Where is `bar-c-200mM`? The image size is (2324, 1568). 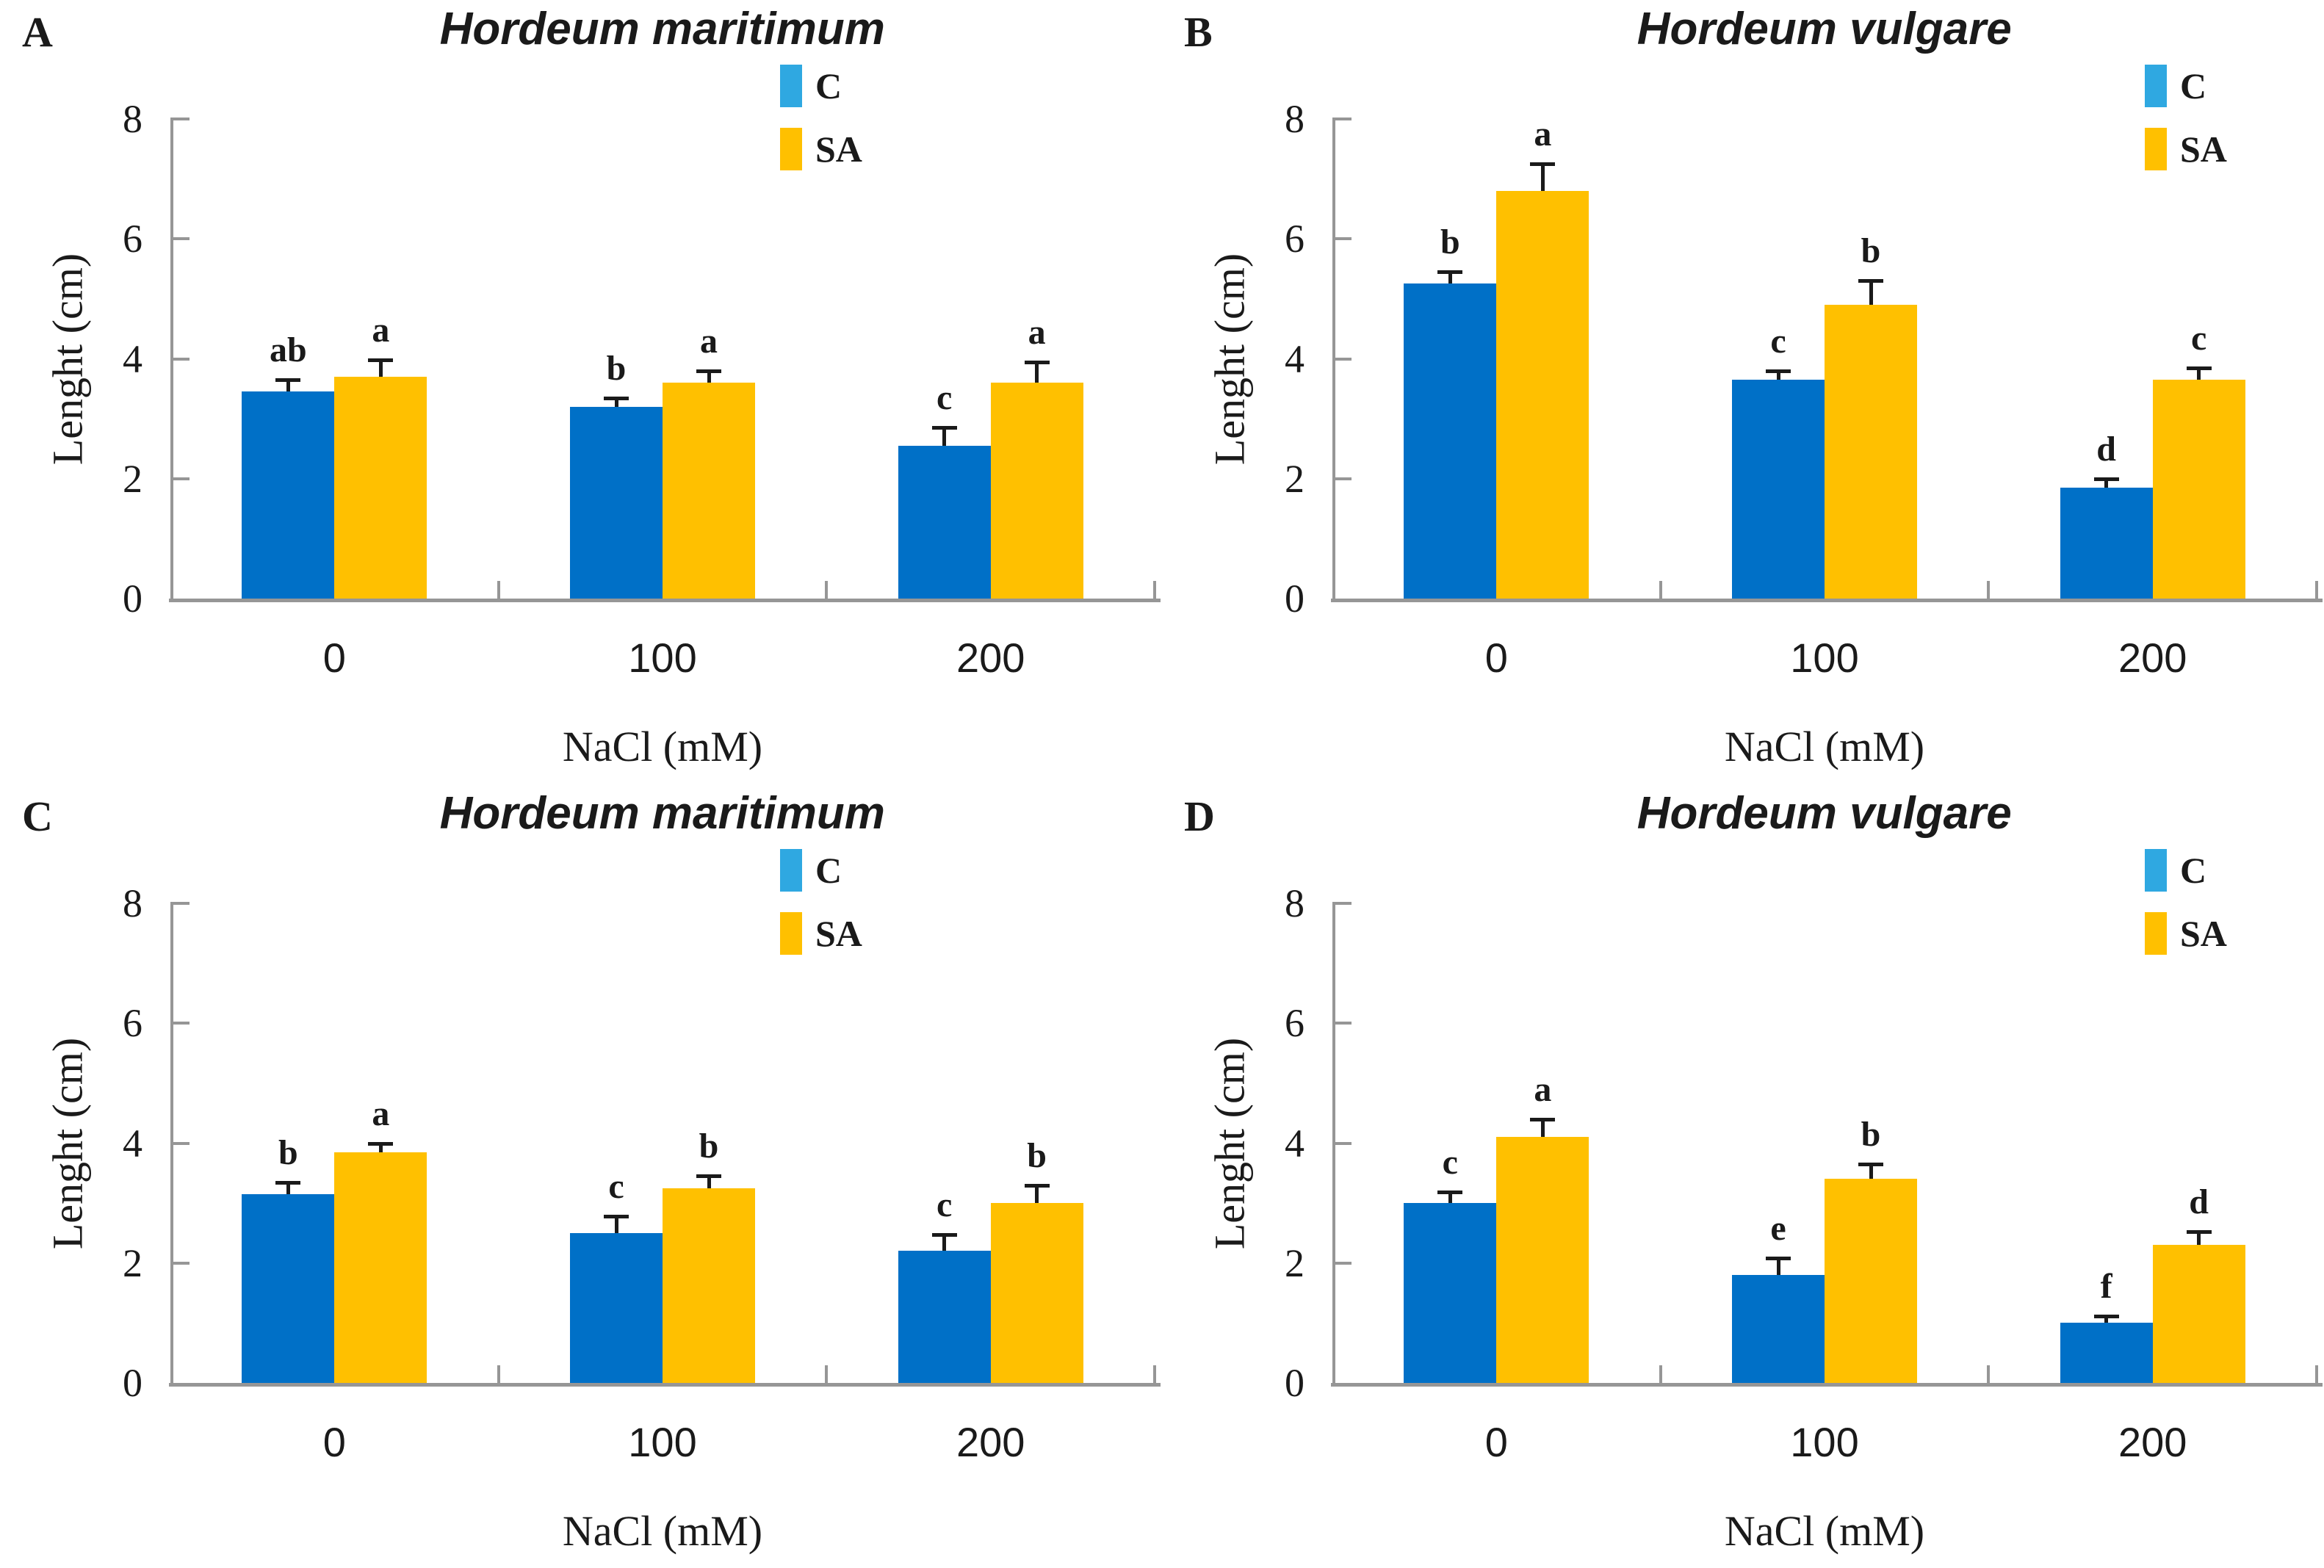 bar-c-200mM is located at coordinates (944, 522).